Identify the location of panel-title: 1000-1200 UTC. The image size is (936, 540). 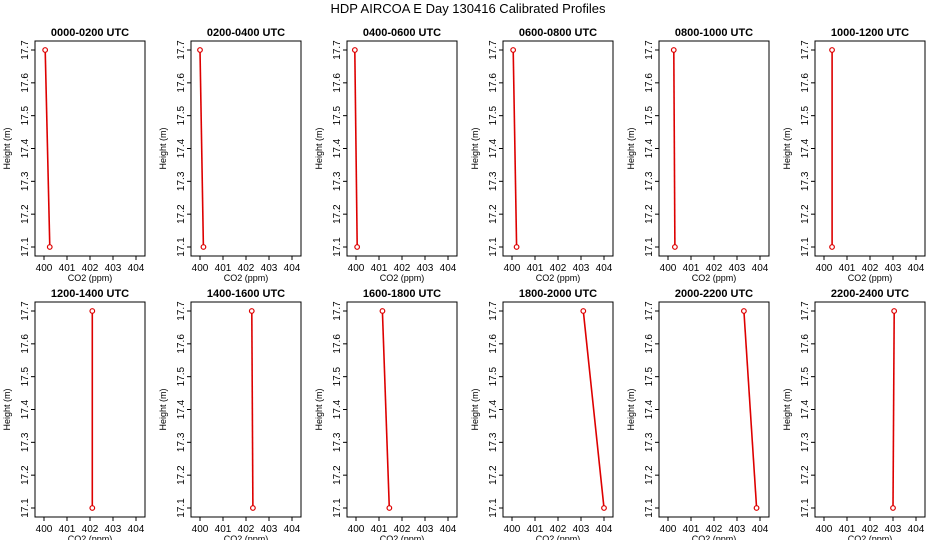
(870, 33).